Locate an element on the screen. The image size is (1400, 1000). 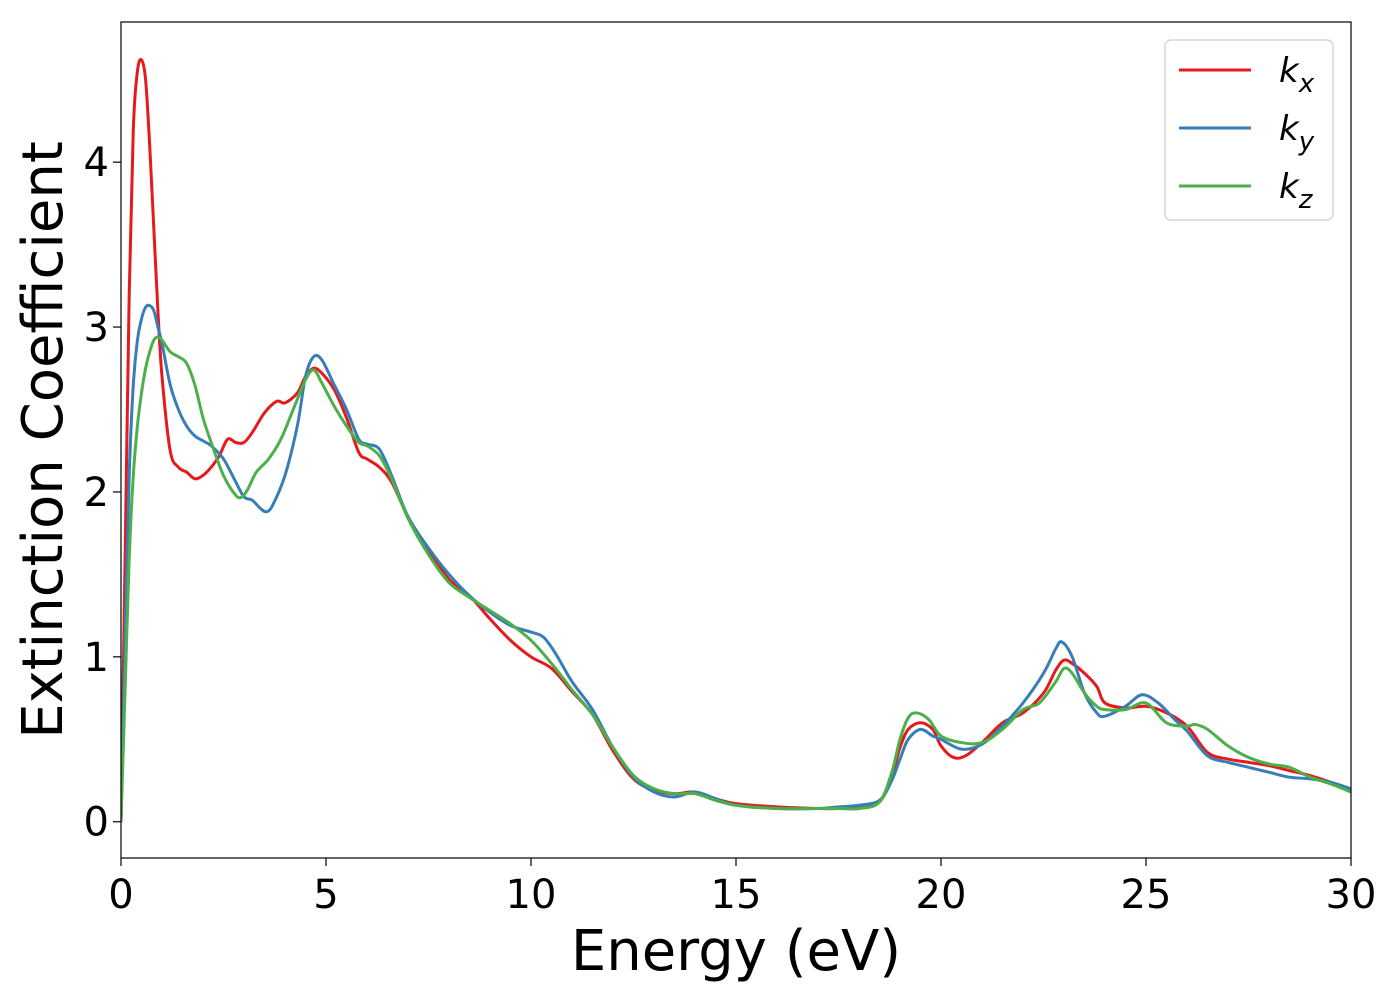
x-tick-label: 25 is located at coordinates (1146, 895).